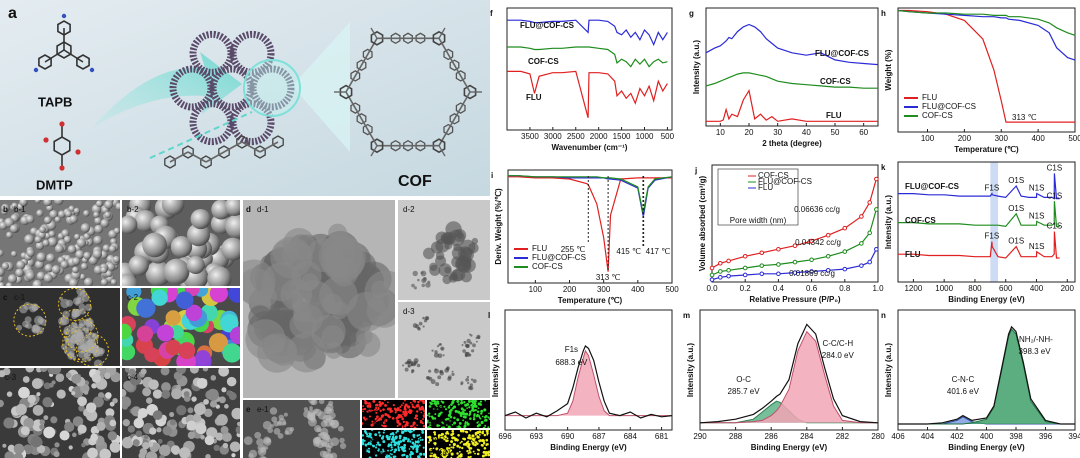  What do you see at coordinates (994, 222) in the screenshot?
I see `highlight-band` at bounding box center [994, 222].